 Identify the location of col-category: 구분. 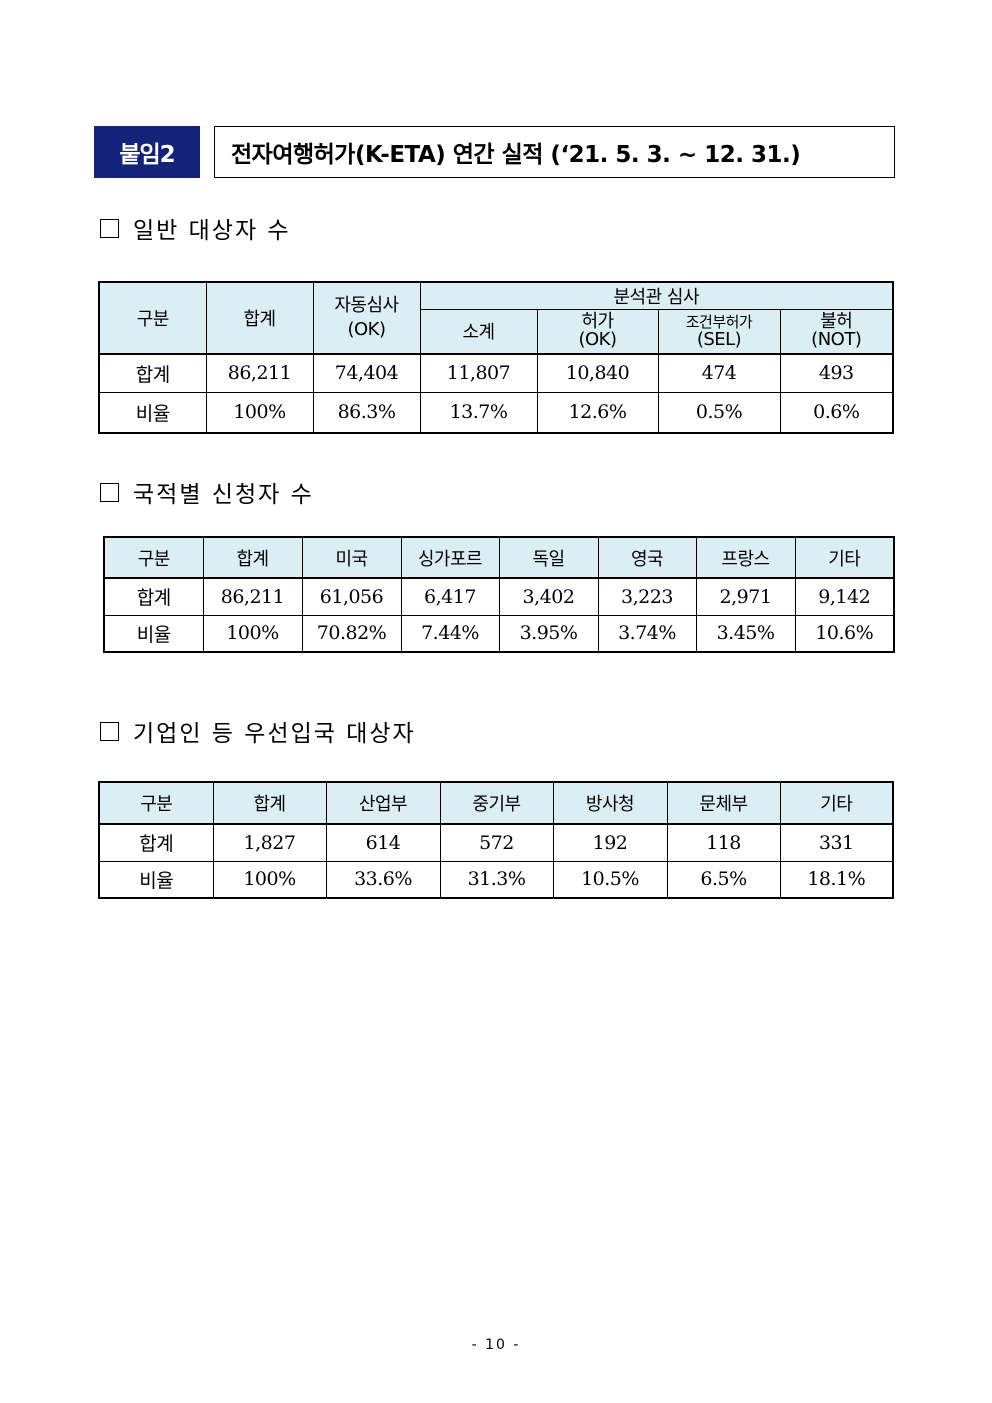
(152, 318).